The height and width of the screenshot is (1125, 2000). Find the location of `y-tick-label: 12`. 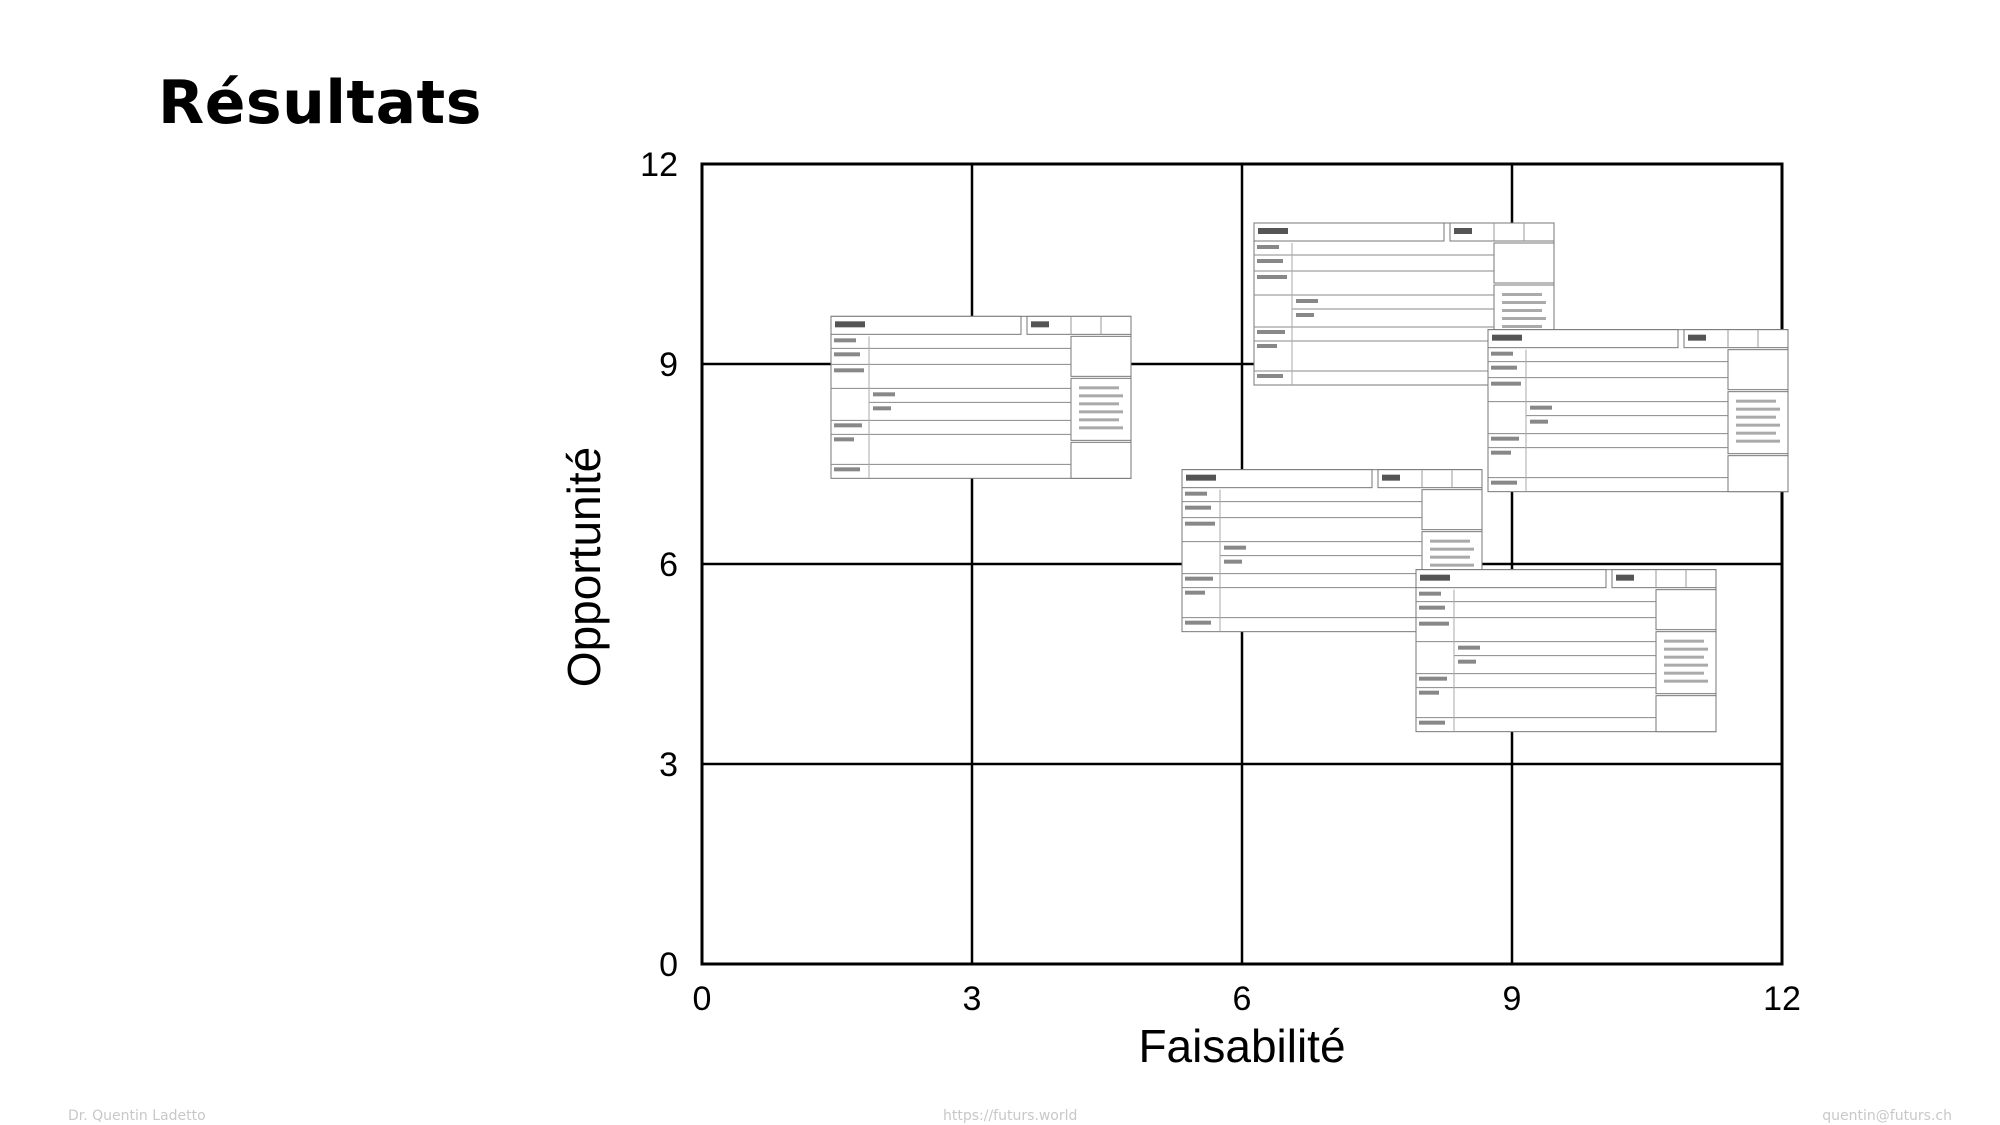

y-tick-label: 12 is located at coordinates (659, 165).